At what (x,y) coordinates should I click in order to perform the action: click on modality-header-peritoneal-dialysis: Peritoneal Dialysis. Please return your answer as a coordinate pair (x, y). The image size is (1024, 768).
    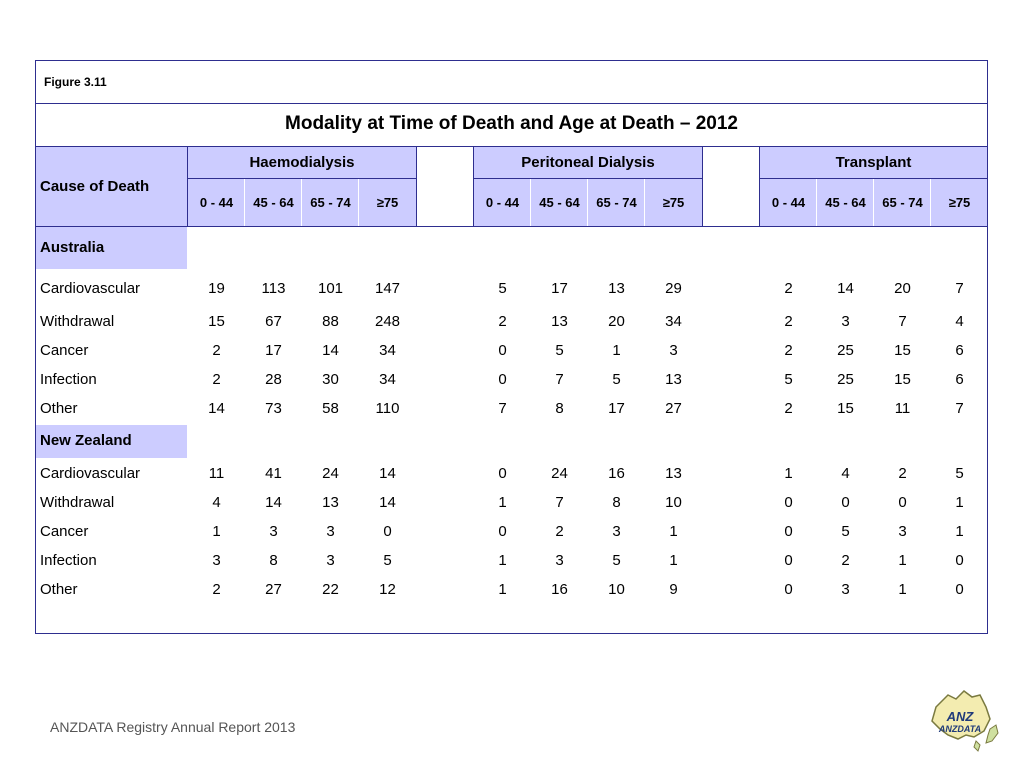
    Looking at the image, I should click on (588, 162).